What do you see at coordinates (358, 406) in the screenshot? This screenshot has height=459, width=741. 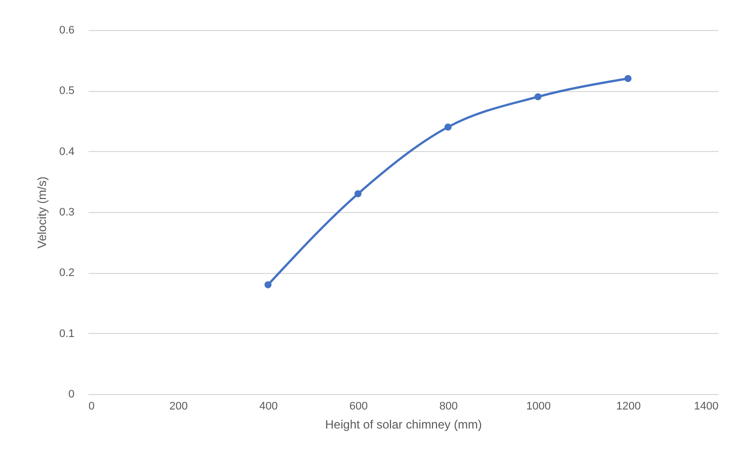 I see `x-tick-label: 600` at bounding box center [358, 406].